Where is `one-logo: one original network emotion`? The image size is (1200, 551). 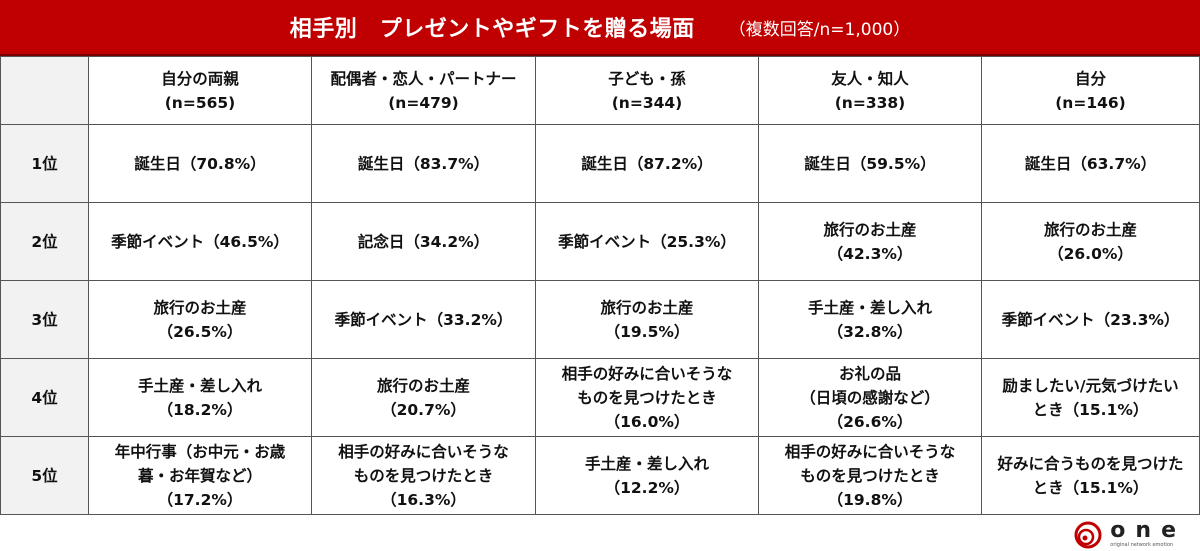 one-logo: one original network emotion is located at coordinates (1130, 534).